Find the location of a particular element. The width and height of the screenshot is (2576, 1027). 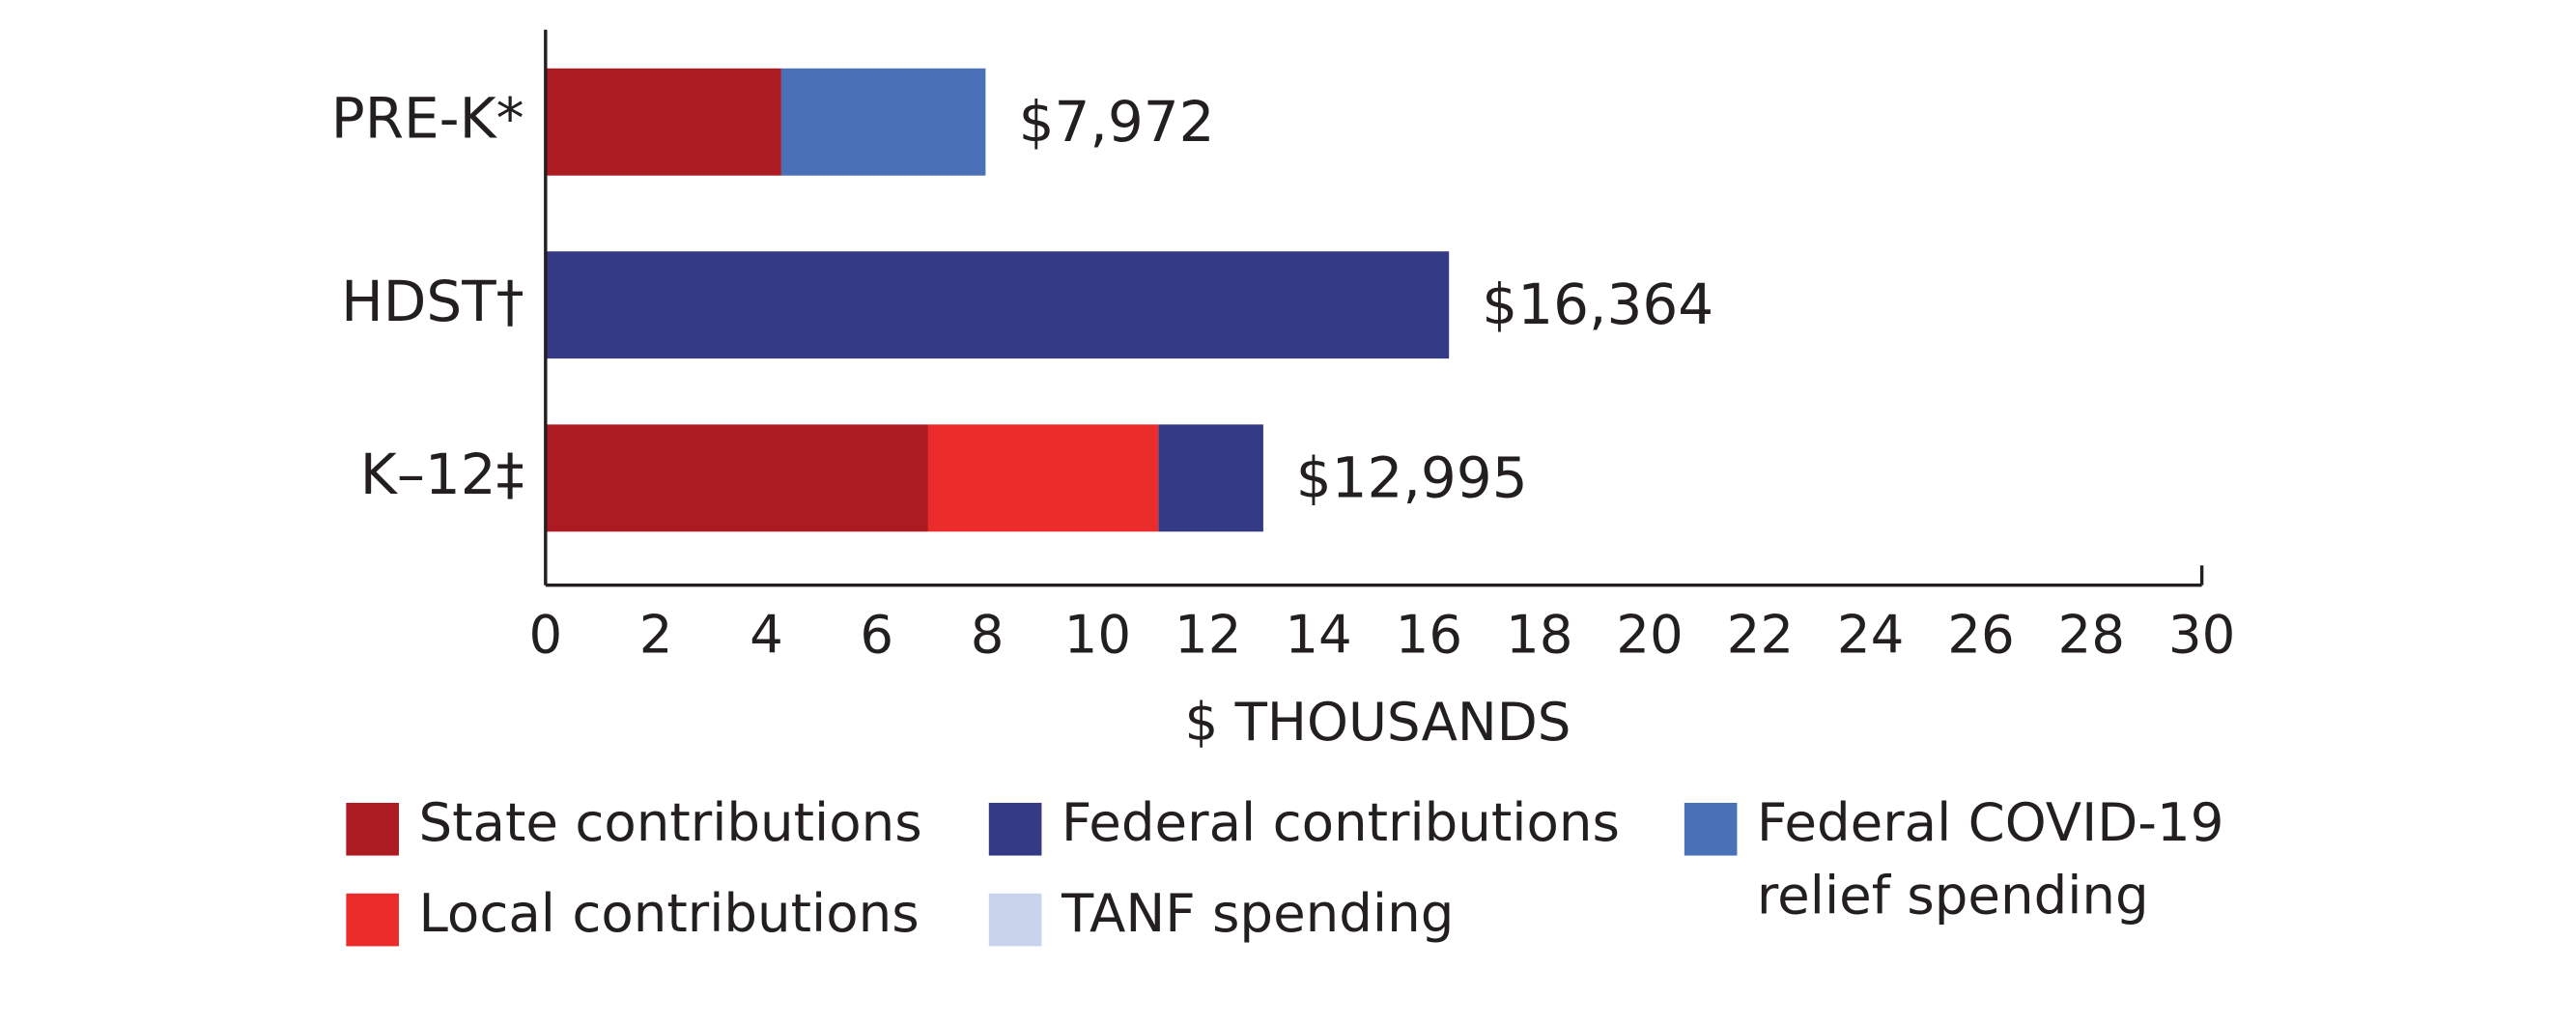

x-tick-label: 4 is located at coordinates (766, 634).